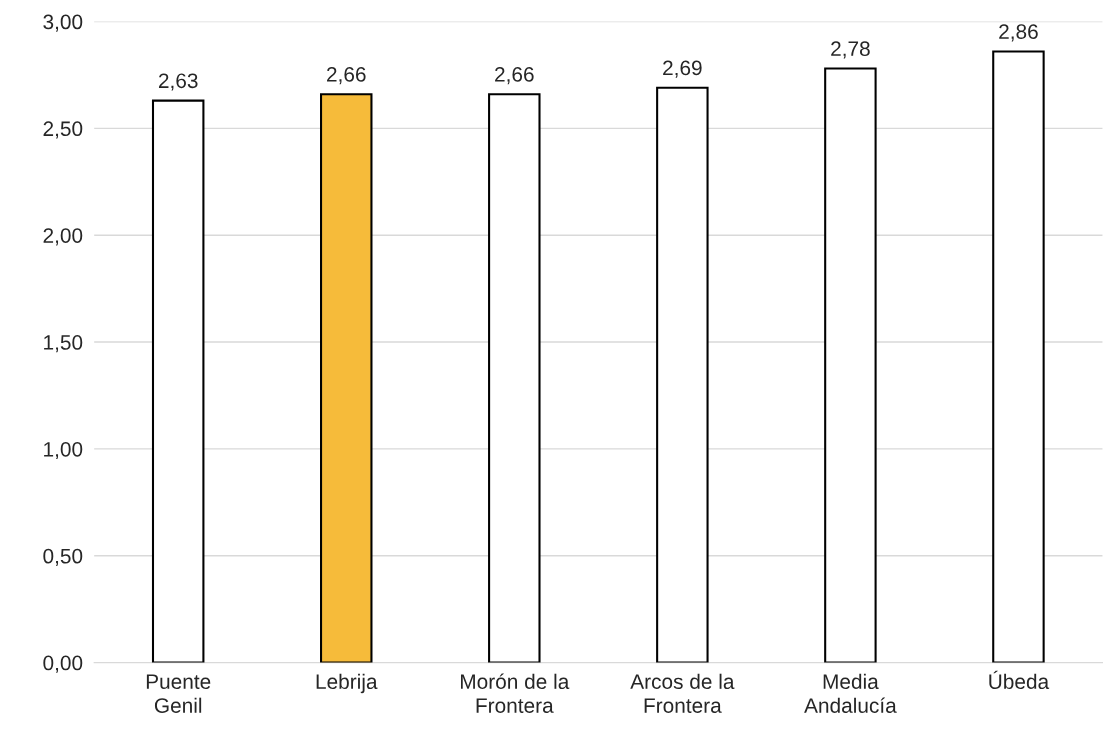 The width and height of the screenshot is (1108, 742). I want to click on y-tick-label: 1,00, so click(63, 450).